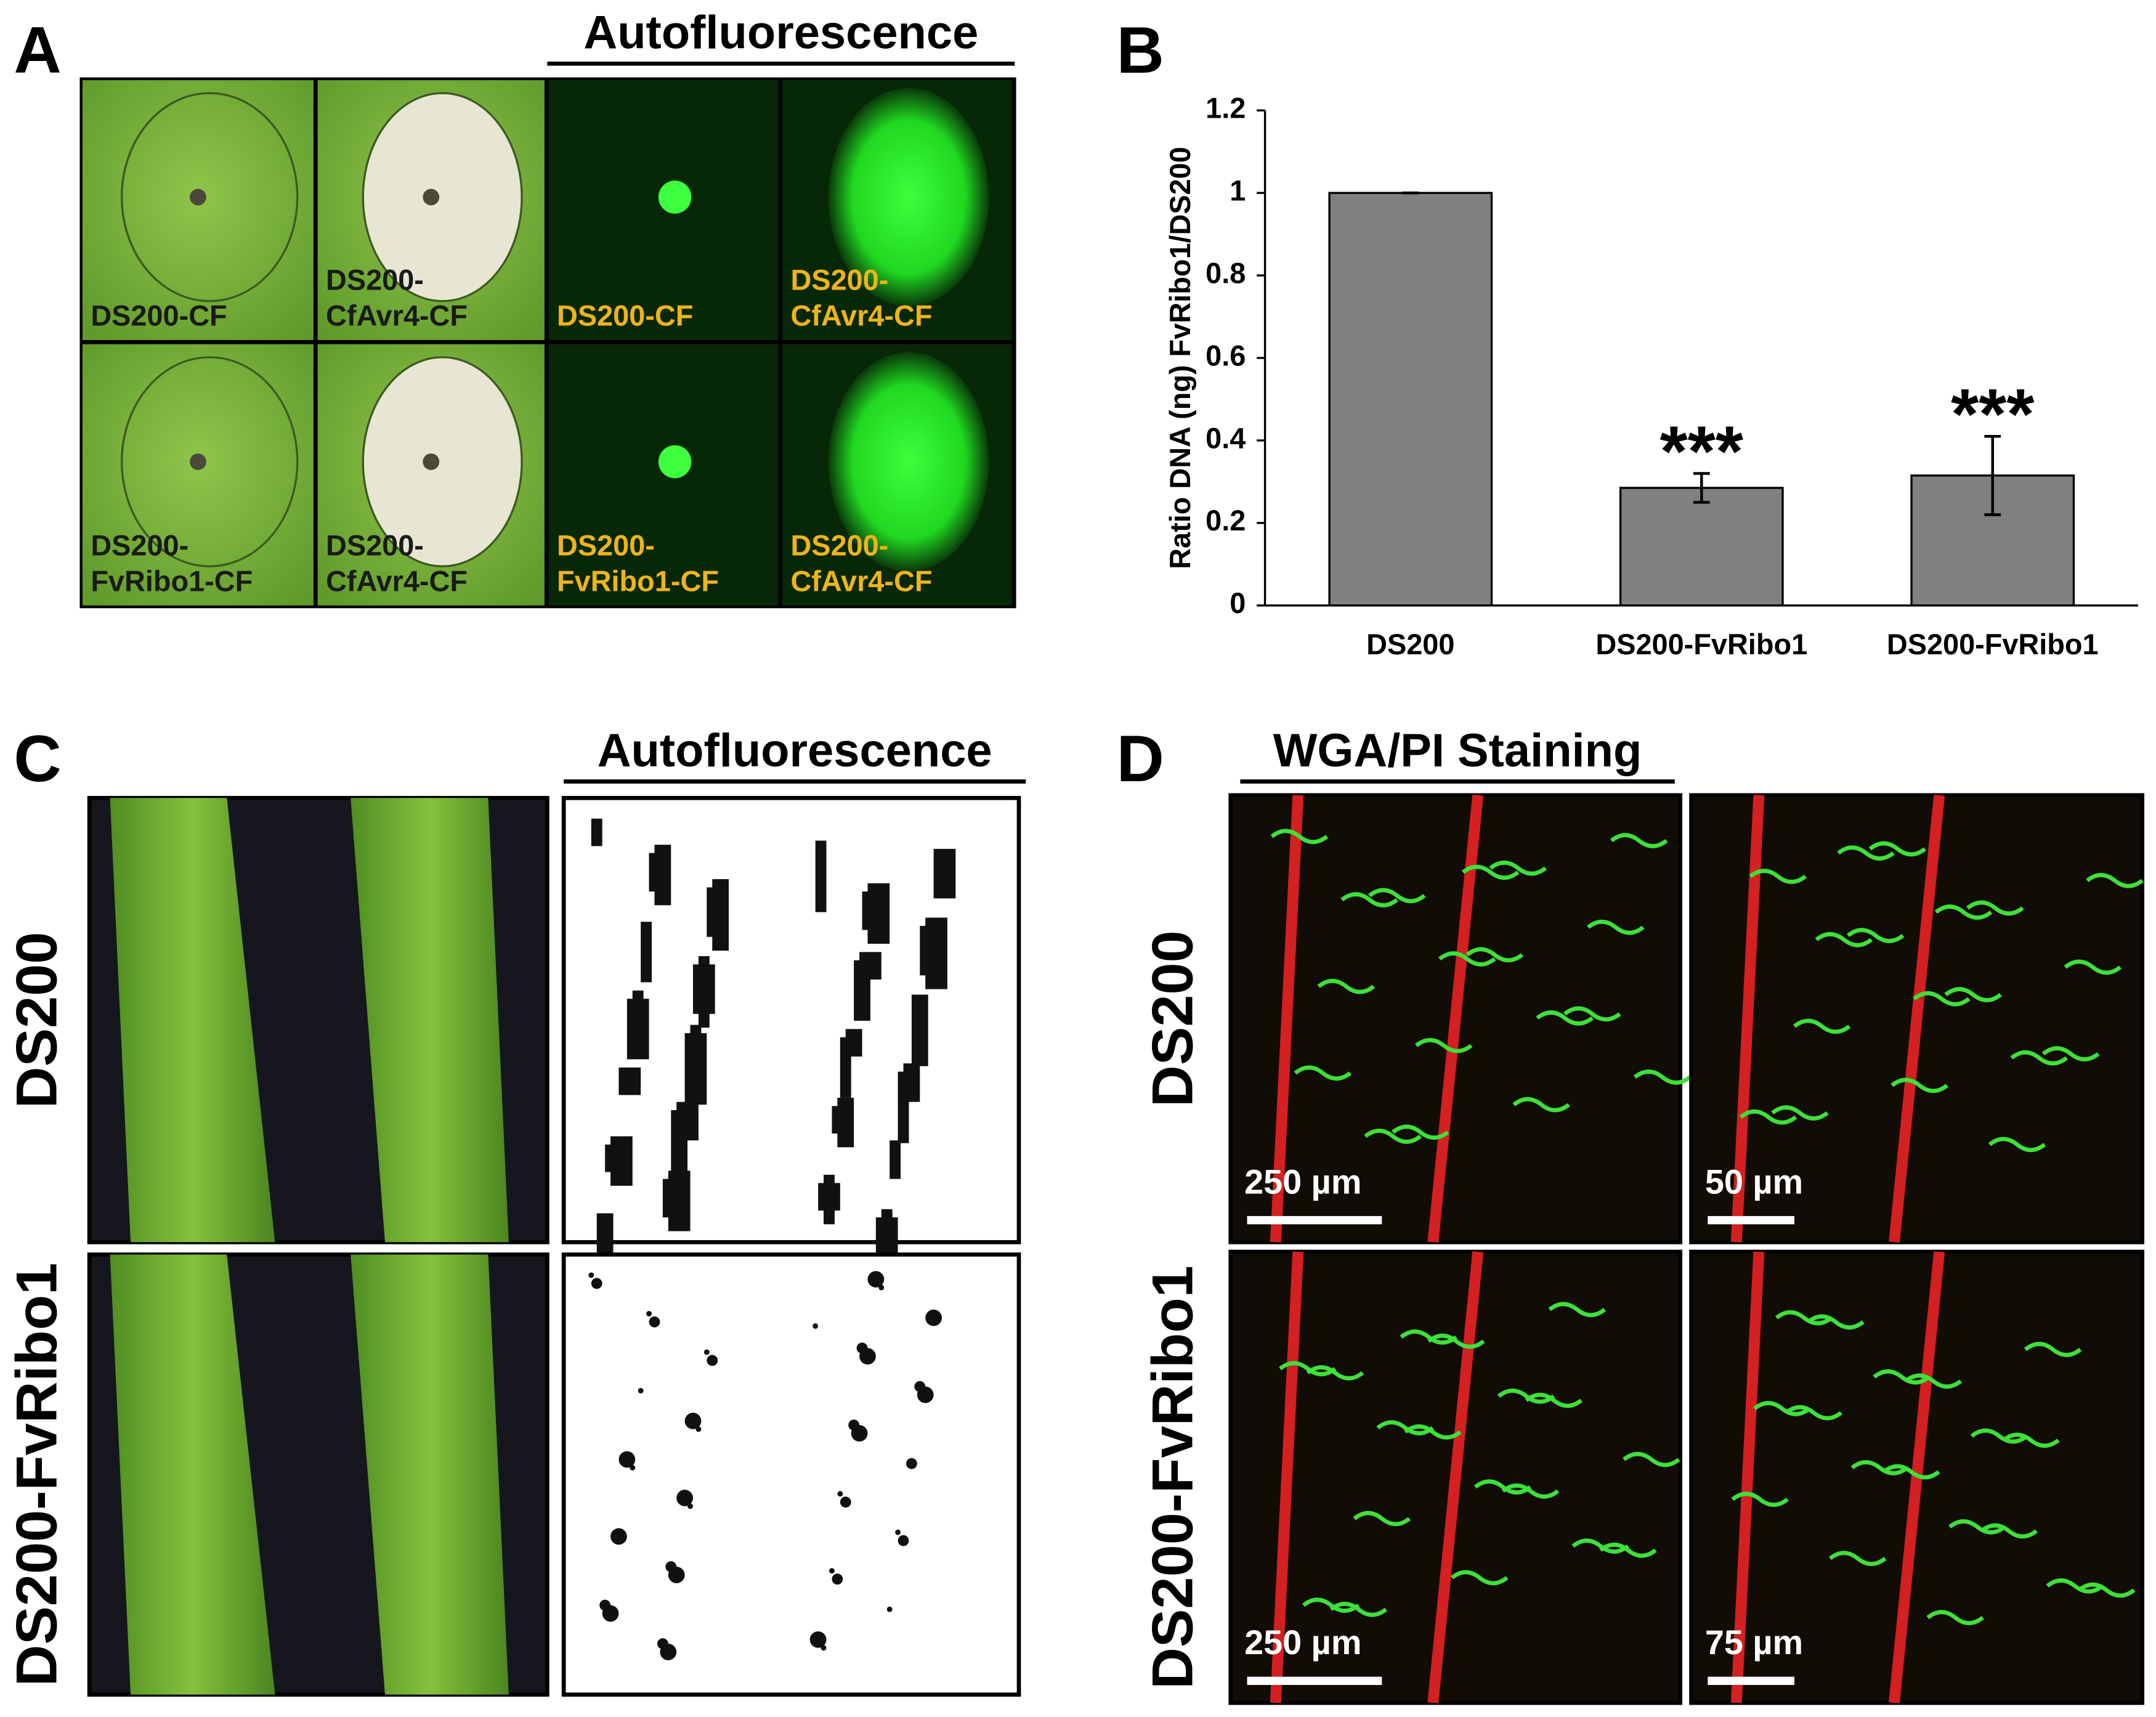 This screenshot has height=1717, width=2156. What do you see at coordinates (198, 475) in the screenshot?
I see `leaf-image: DS200- FvRibo1-CF` at bounding box center [198, 475].